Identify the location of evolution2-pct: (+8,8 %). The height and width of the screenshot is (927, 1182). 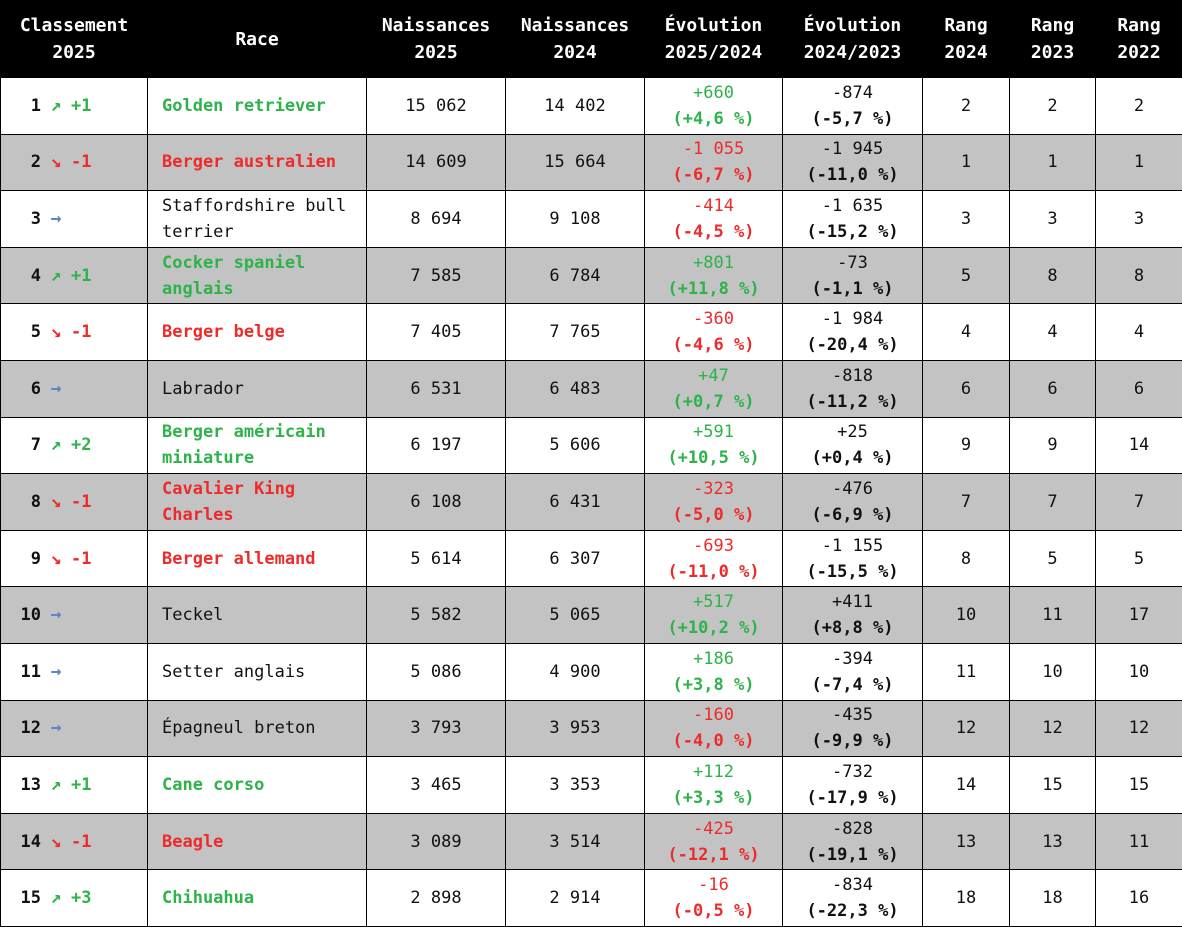
(852, 628).